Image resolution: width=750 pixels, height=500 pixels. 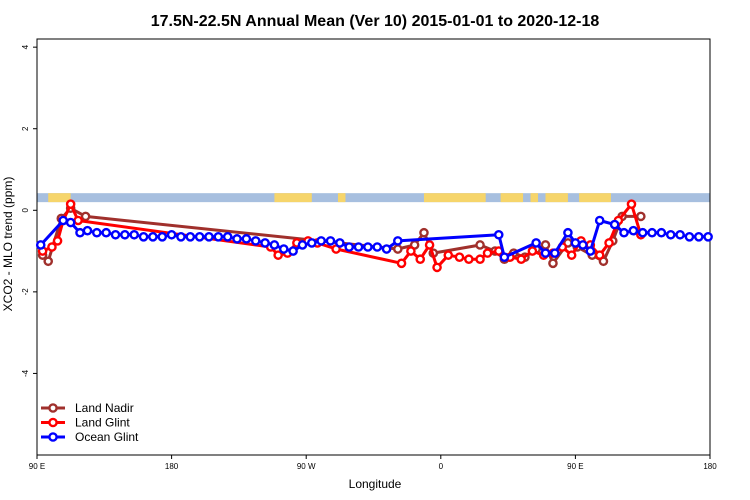 I want to click on legend-item: Land Glint, so click(x=85, y=423).